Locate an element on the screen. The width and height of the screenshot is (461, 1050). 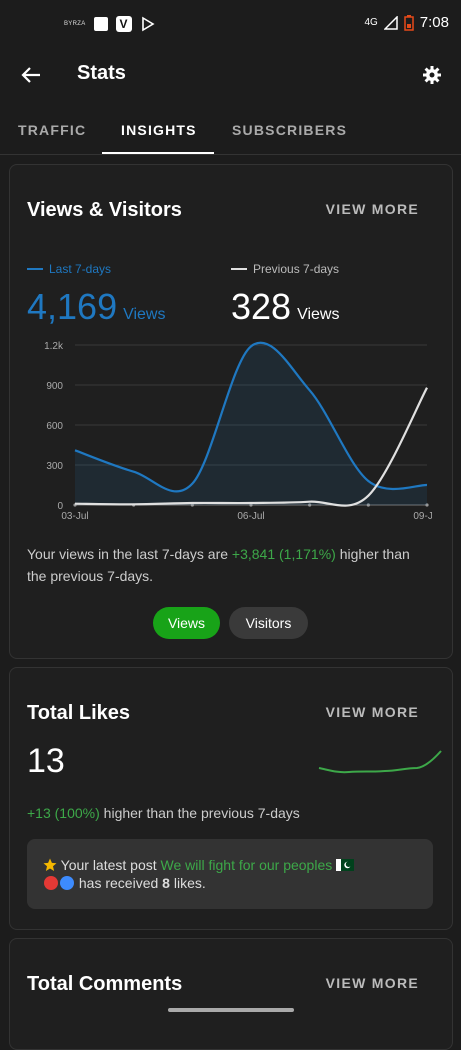
views-view-more-button: VIEW MORE is located at coordinates (372, 209).